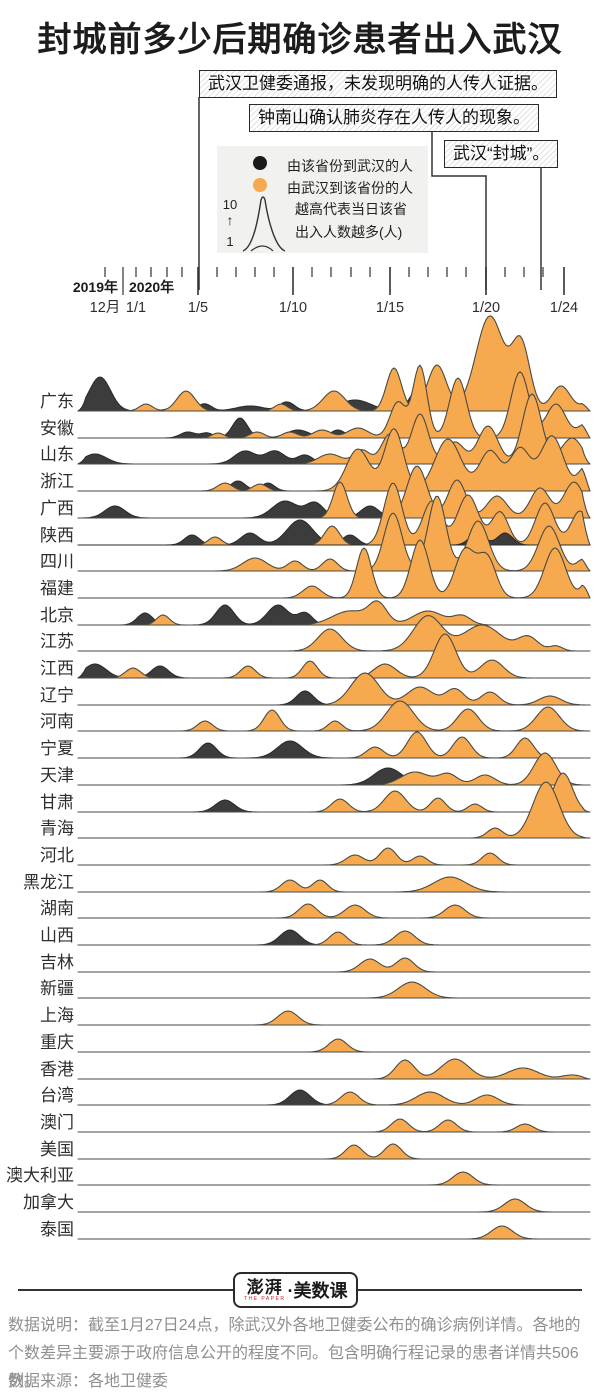 This screenshot has width=600, height=1396. I want to click on logo-pengpai: 澎湃 THE PAPER, so click(264, 1290).